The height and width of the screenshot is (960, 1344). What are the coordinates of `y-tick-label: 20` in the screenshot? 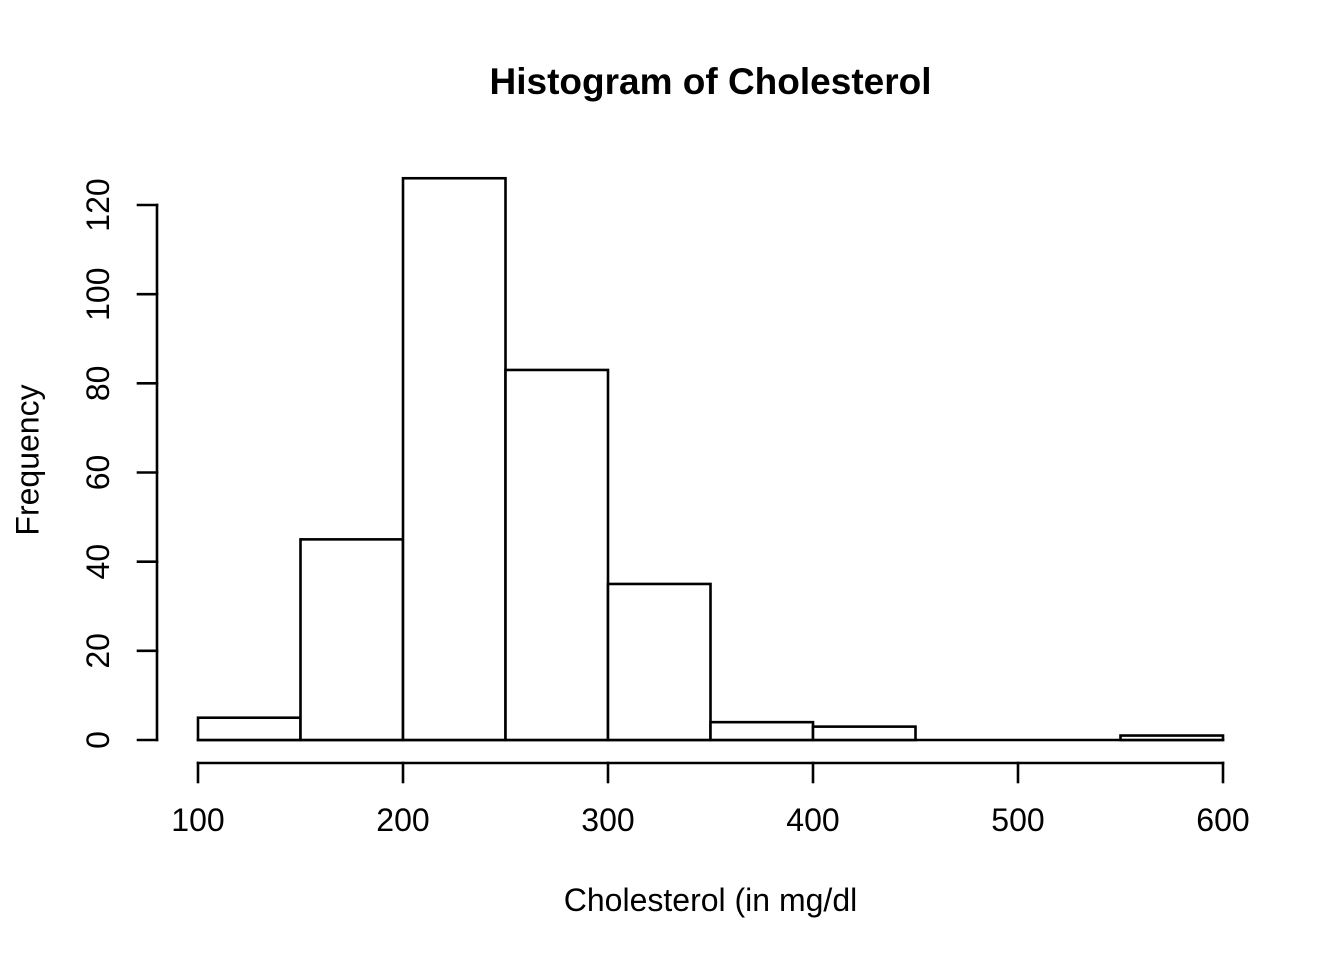 It's located at (98, 651).